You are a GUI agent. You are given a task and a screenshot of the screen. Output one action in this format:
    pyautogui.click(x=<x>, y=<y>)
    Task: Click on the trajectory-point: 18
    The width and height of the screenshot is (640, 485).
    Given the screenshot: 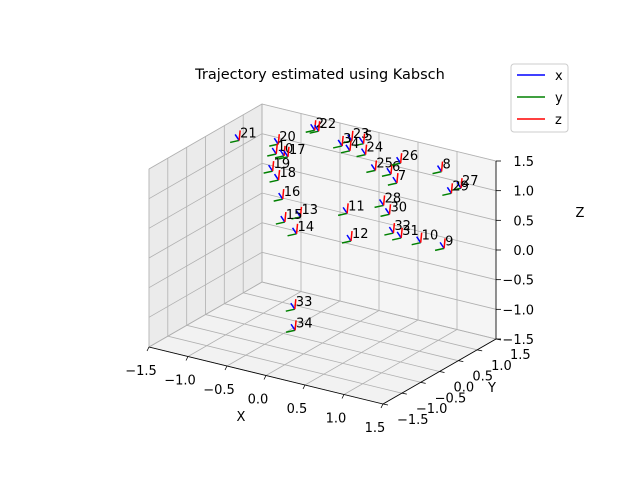 What is the action you would take?
    pyautogui.click(x=282, y=174)
    